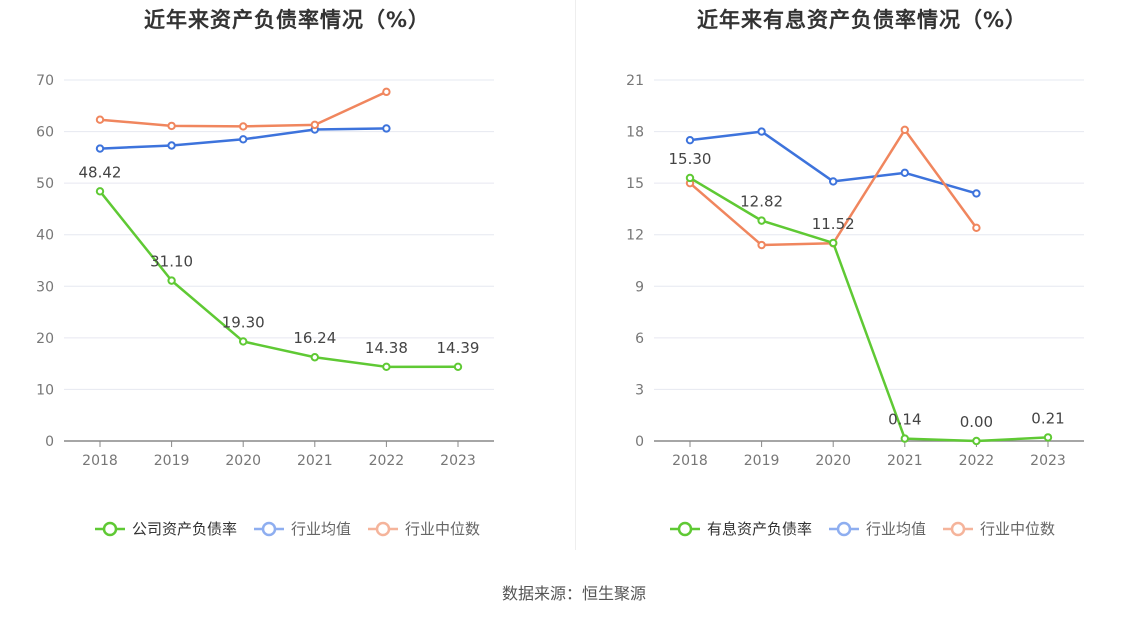 The image size is (1148, 619). Describe the element at coordinates (458, 348) in the screenshot. I see `data-label: 14.39` at that location.